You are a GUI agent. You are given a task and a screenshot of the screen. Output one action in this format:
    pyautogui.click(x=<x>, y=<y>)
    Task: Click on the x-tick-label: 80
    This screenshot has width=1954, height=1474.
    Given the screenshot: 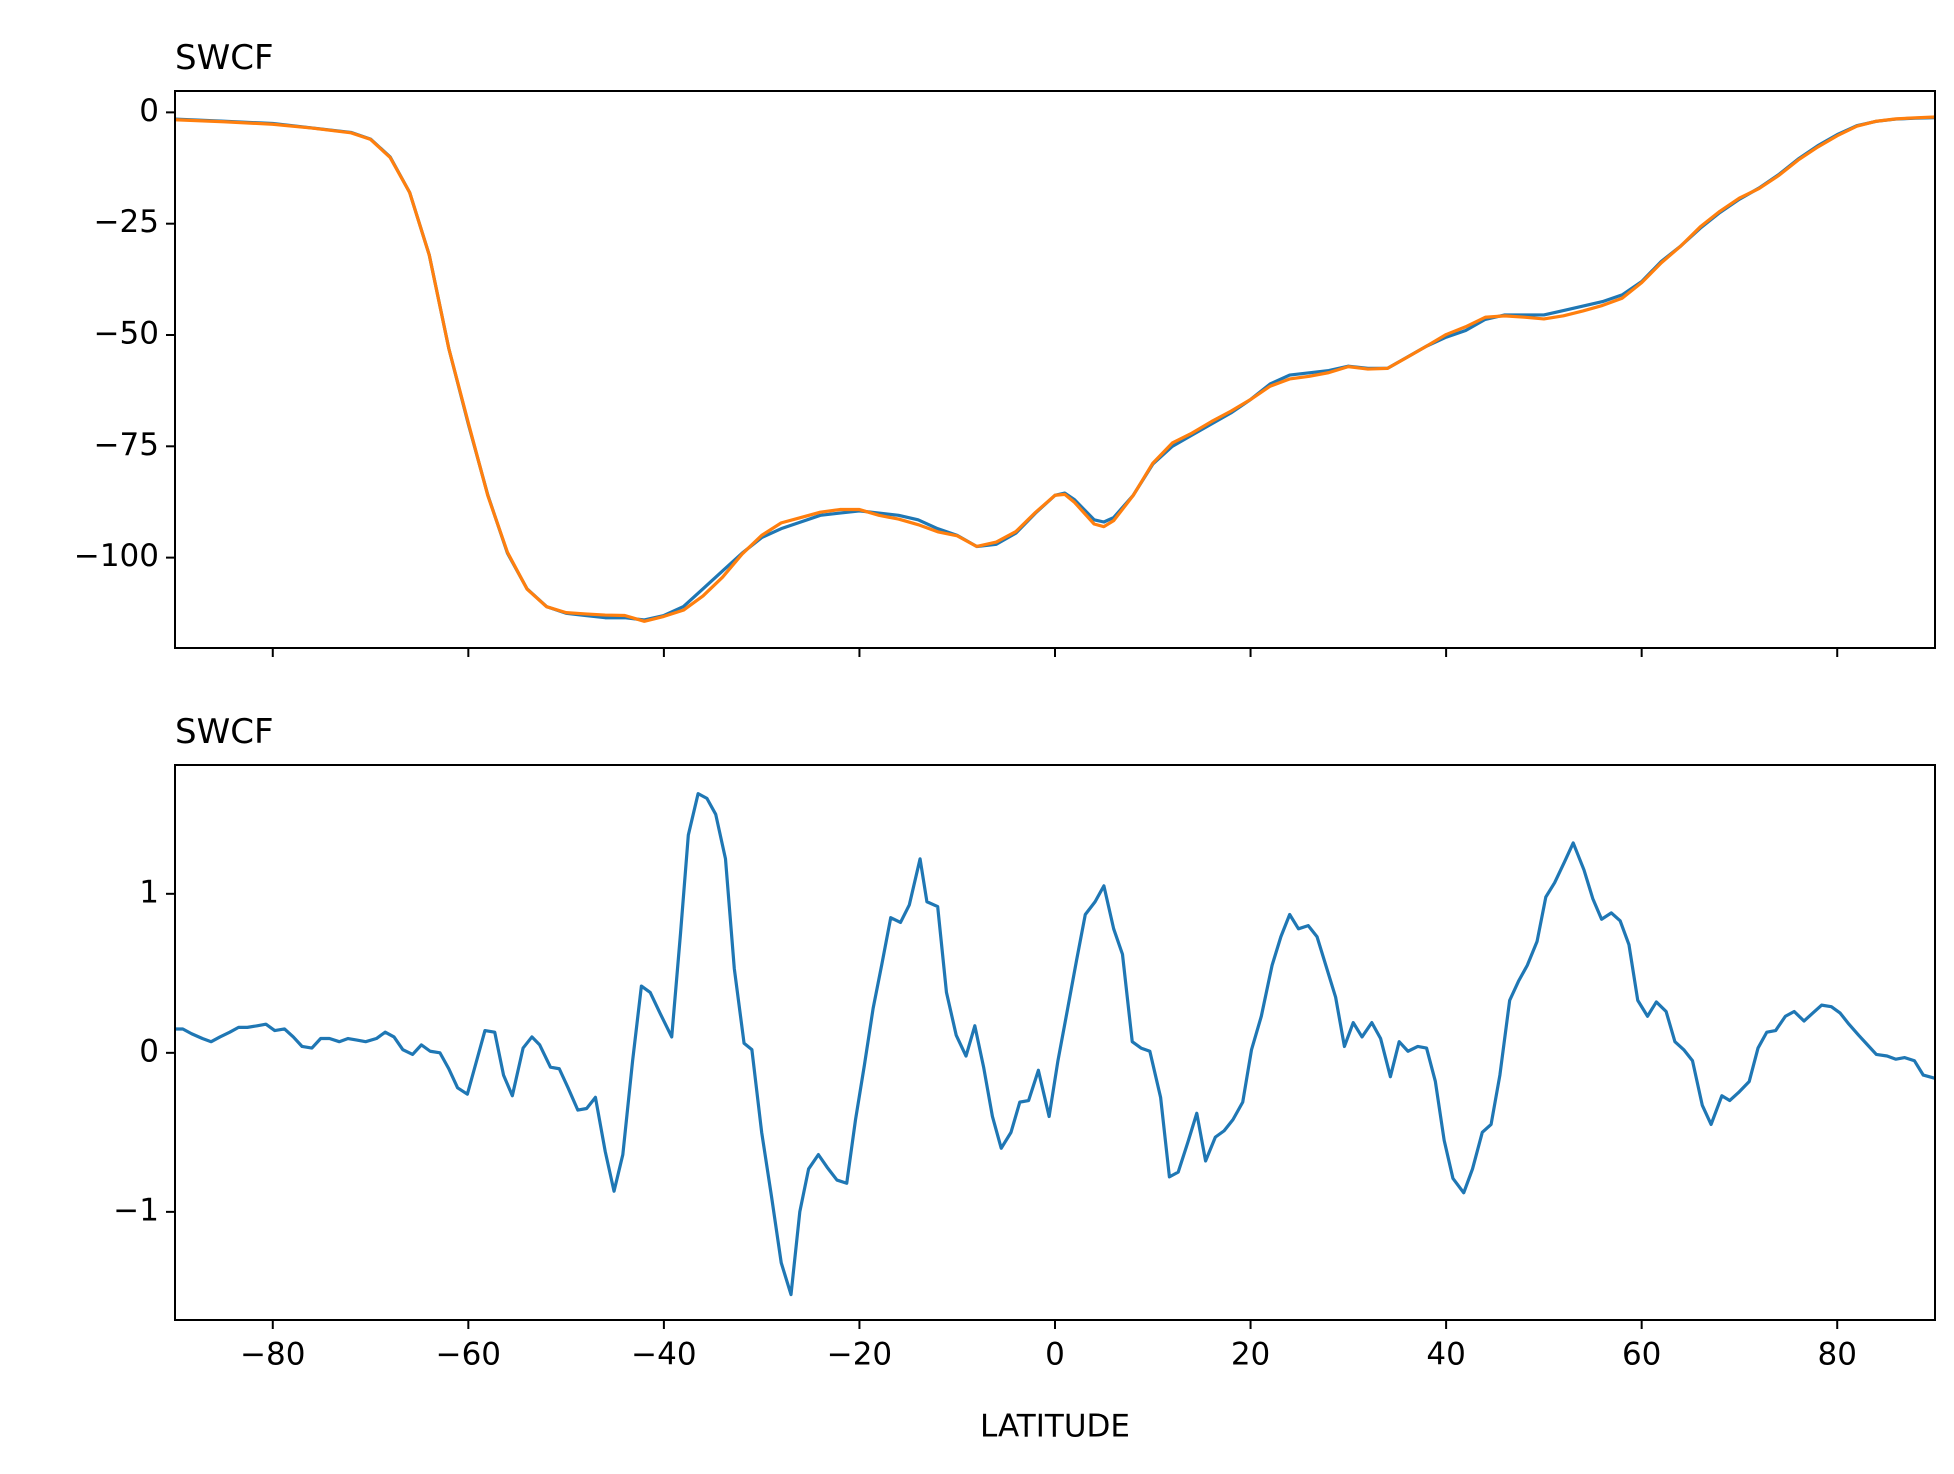 What is the action you would take?
    pyautogui.click(x=1836, y=1355)
    